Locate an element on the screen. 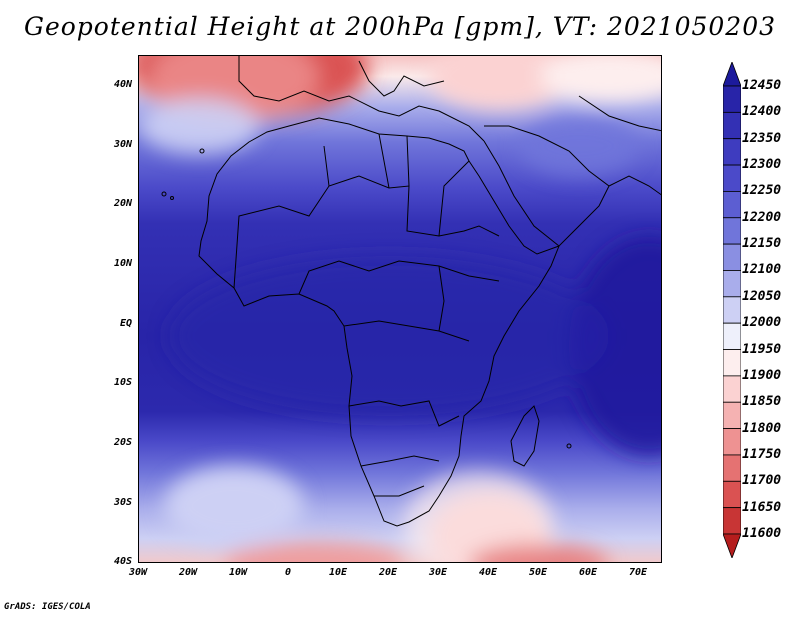 This screenshot has width=800, height=618. colorbar-level-label: 11700 is located at coordinates (762, 481).